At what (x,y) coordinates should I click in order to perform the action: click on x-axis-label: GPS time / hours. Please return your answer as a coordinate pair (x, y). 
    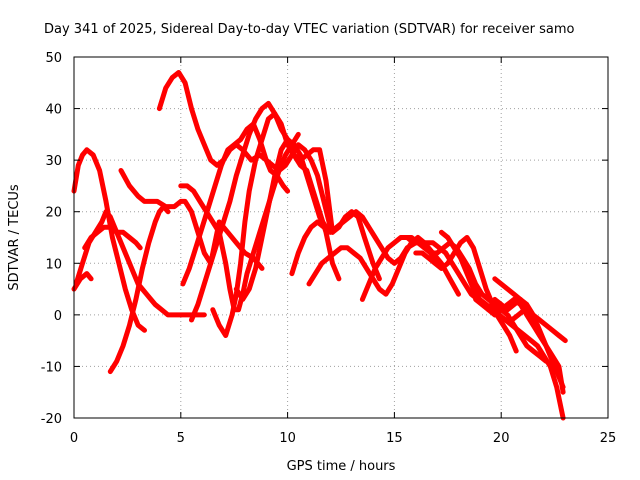
    Looking at the image, I should click on (341, 466).